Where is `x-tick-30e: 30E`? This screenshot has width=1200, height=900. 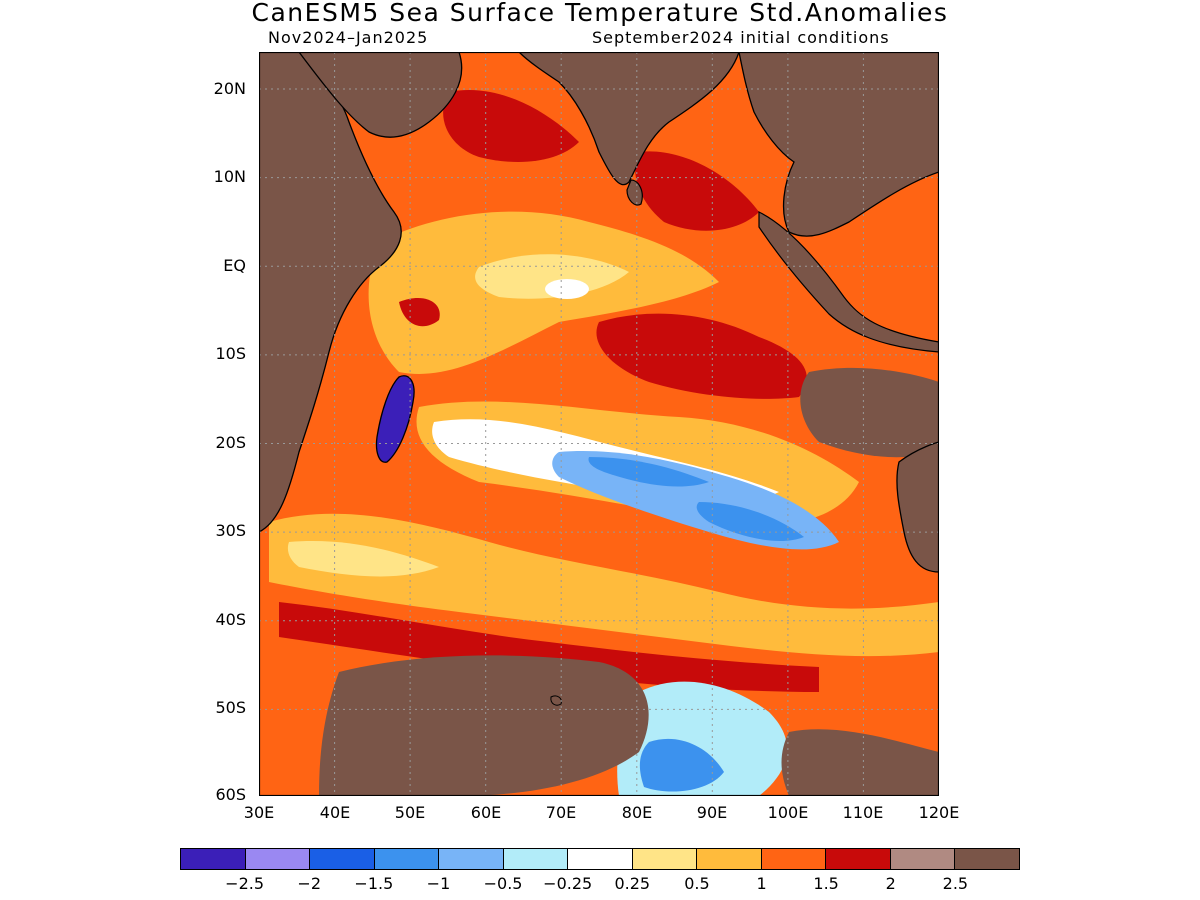
x-tick-30e: 30E is located at coordinates (259, 812).